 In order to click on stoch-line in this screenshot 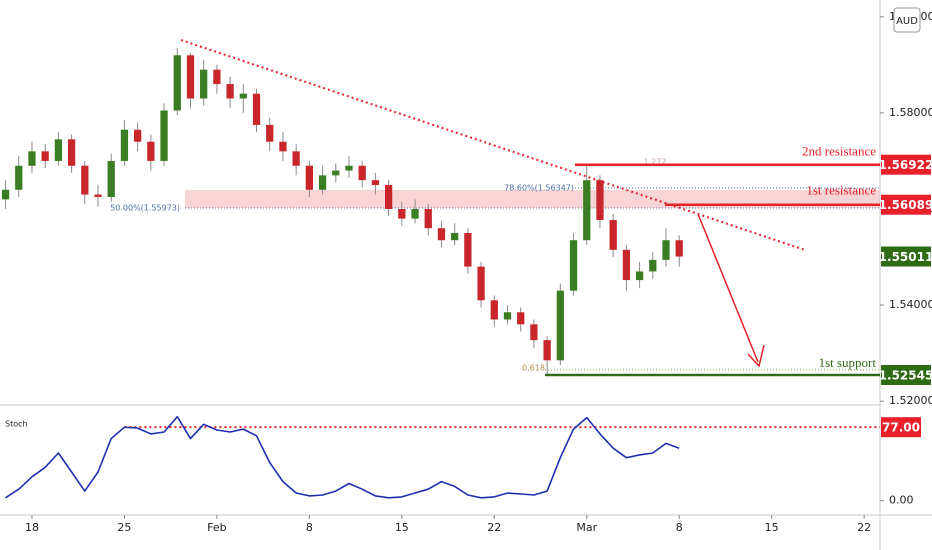, I will do `click(342, 457)`.